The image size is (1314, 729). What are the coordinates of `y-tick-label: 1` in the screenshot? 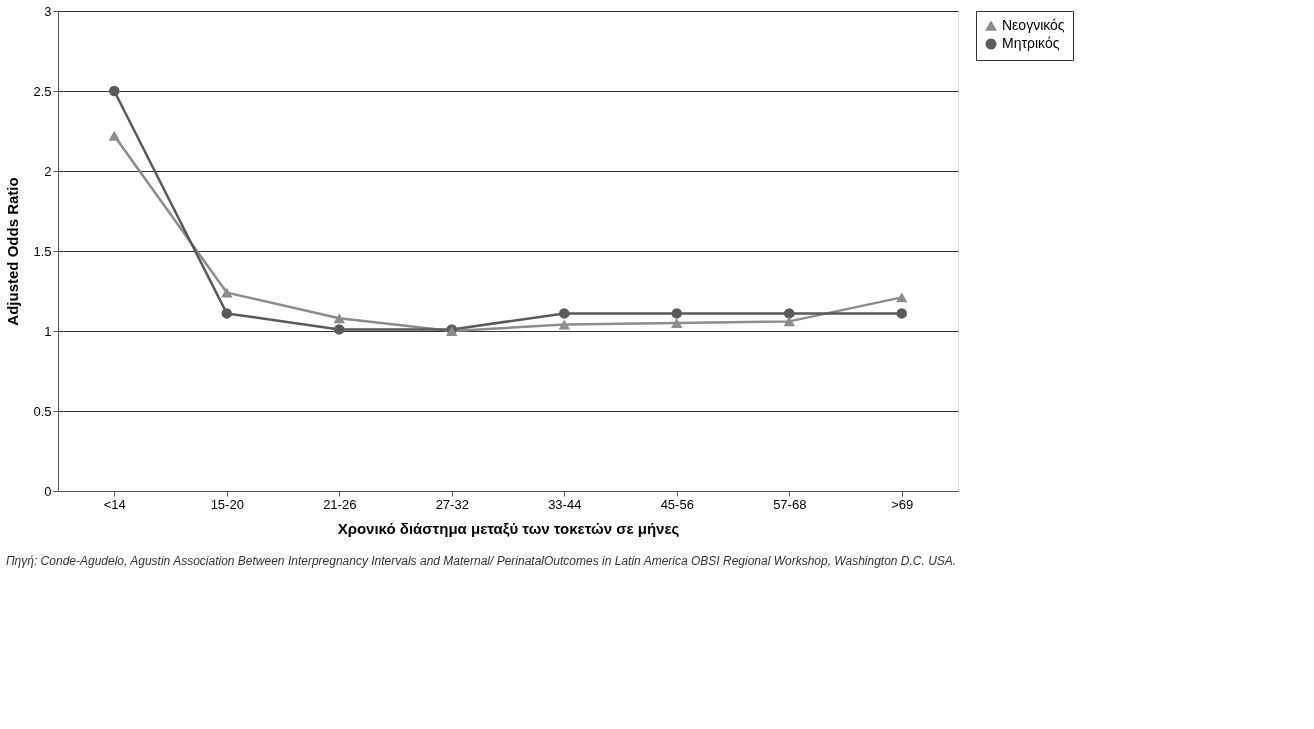 It's located at (48, 331).